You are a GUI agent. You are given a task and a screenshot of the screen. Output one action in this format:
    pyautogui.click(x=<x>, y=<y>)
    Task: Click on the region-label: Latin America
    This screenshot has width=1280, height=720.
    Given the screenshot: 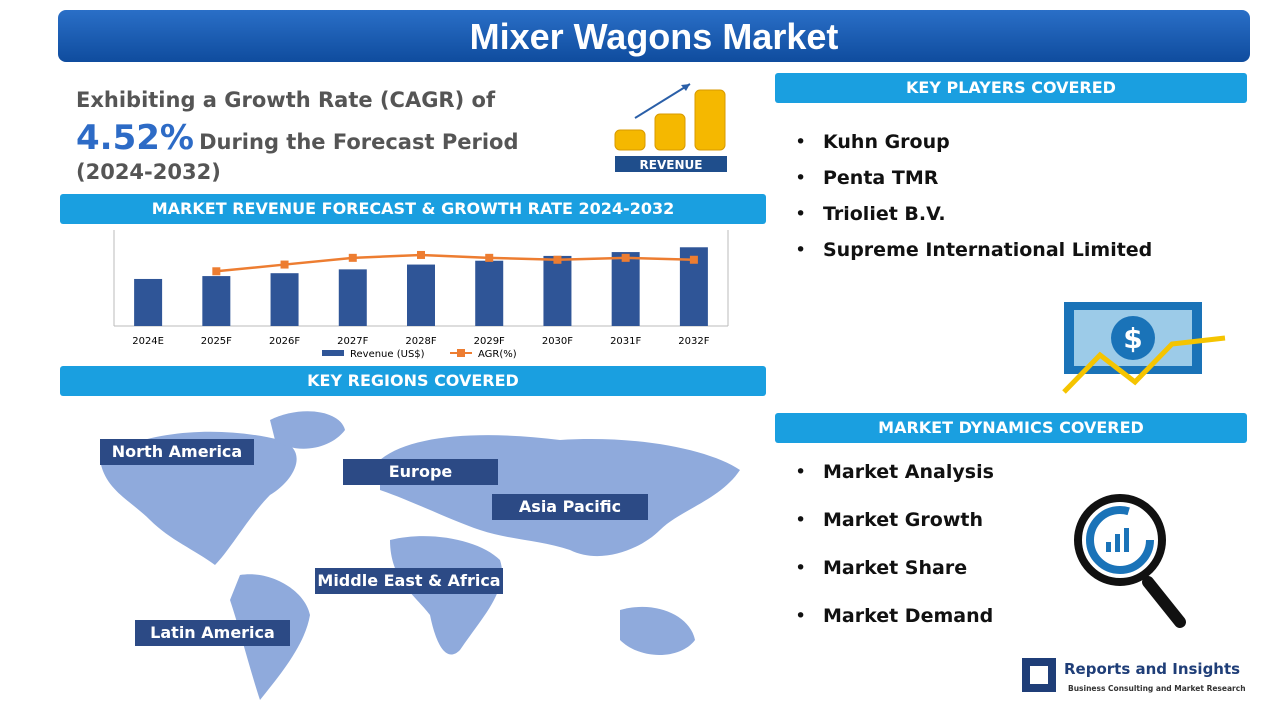 What is the action you would take?
    pyautogui.click(x=212, y=633)
    